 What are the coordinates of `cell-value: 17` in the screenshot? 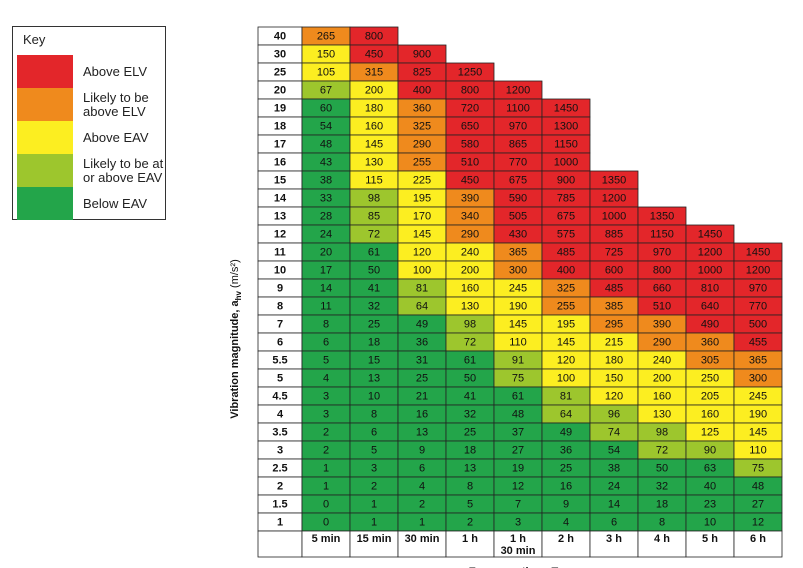 It's located at (326, 271).